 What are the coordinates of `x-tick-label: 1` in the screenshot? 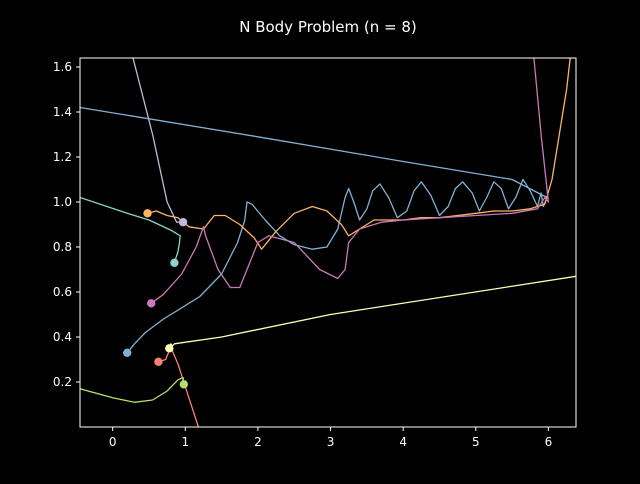 It's located at (185, 442).